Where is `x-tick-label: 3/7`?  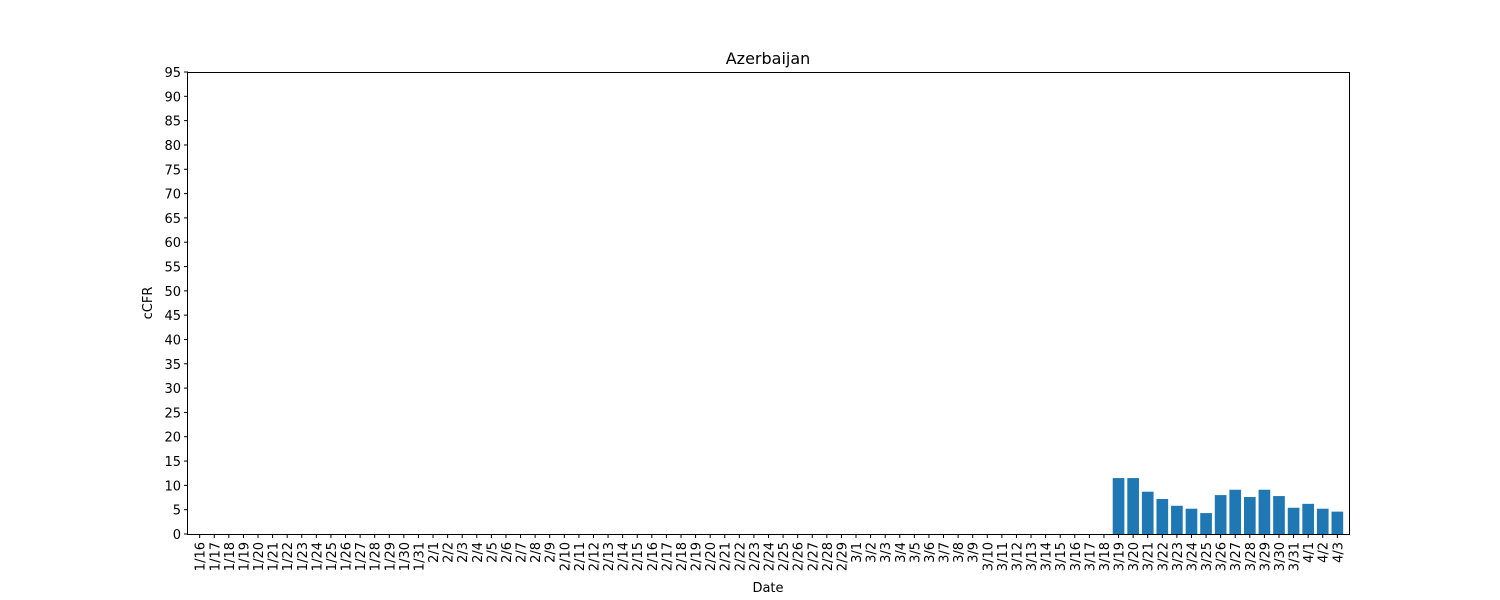 x-tick-label: 3/7 is located at coordinates (945, 552).